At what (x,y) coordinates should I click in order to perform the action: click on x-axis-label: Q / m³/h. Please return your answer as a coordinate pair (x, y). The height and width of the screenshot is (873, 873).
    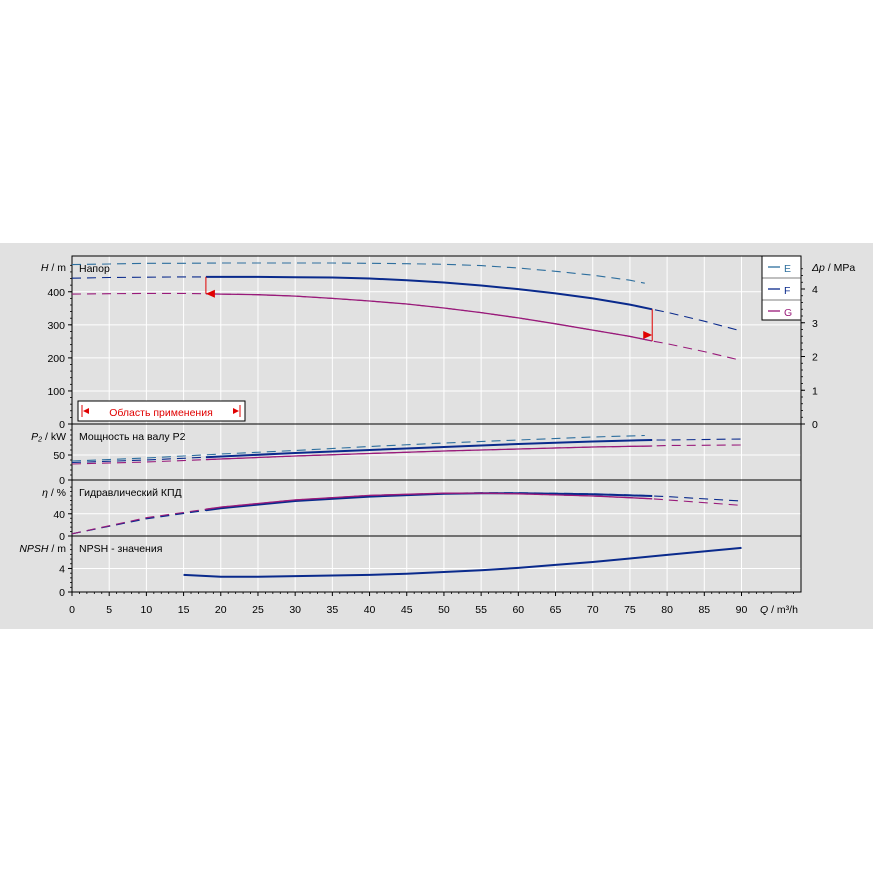
    Looking at the image, I should click on (779, 610).